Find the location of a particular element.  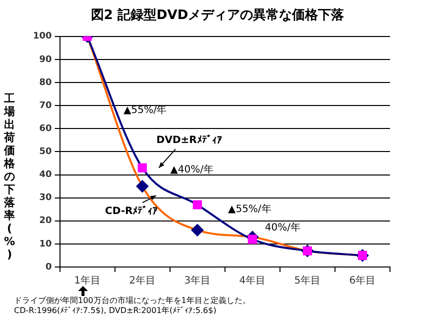

y-tick-label: 0 is located at coordinates (49, 267).